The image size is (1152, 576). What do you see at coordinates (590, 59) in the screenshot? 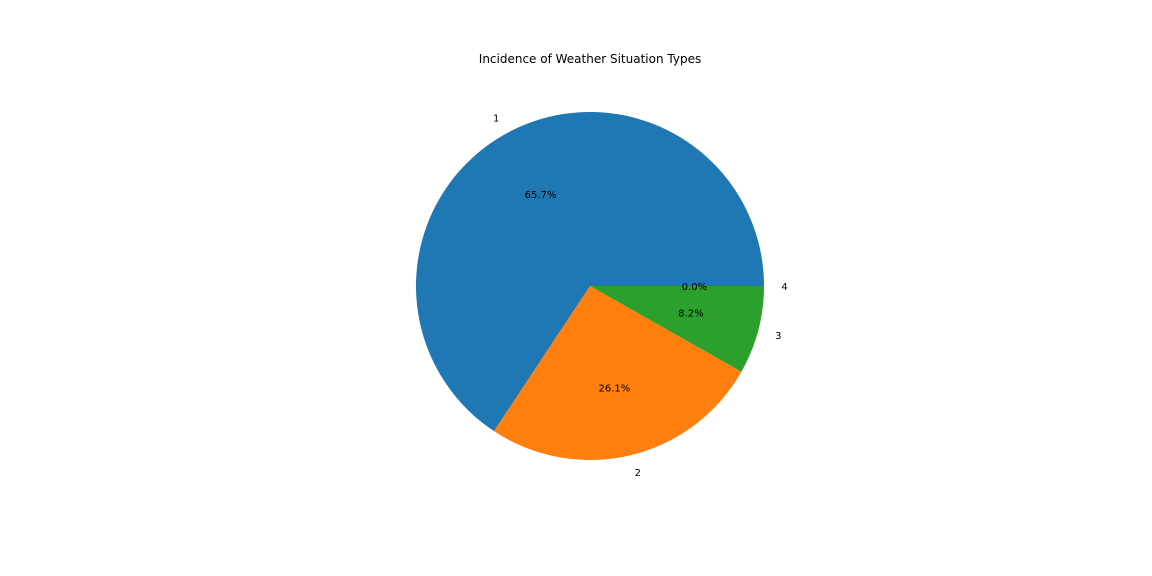
I see `chart-title: Incidence of Weather Situation Types` at bounding box center [590, 59].